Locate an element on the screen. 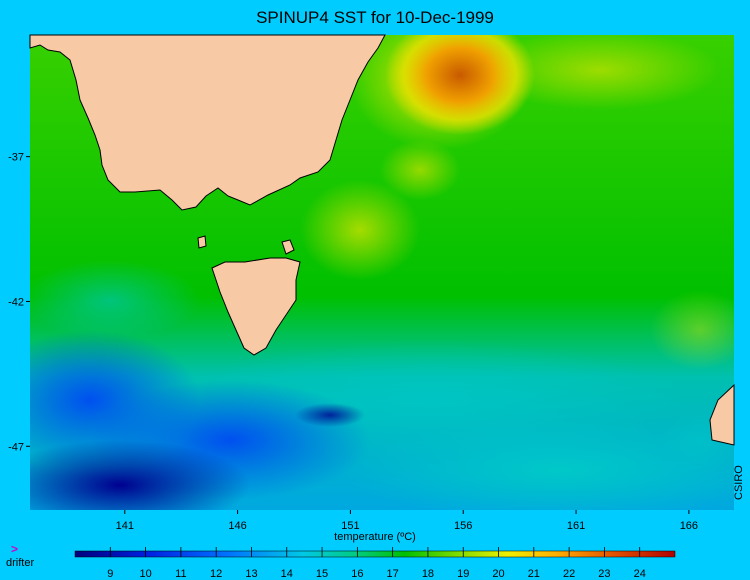 This screenshot has height=580, width=750. lat-tick-label: -47 is located at coordinates (16, 447).